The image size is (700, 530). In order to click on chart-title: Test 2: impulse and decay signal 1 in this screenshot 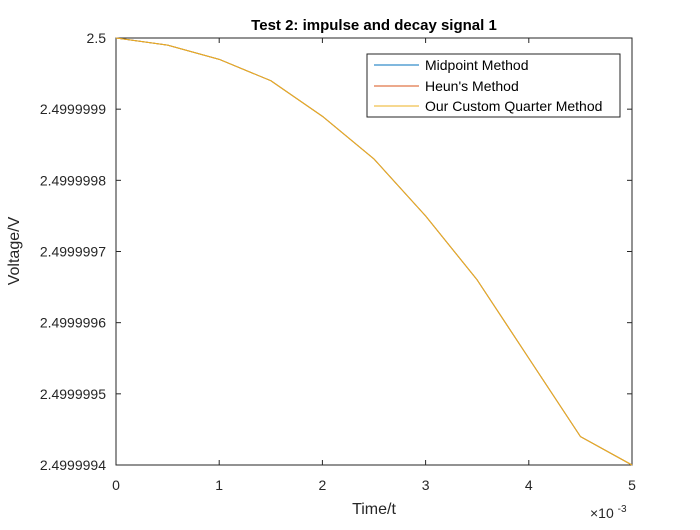, I will do `click(374, 25)`.